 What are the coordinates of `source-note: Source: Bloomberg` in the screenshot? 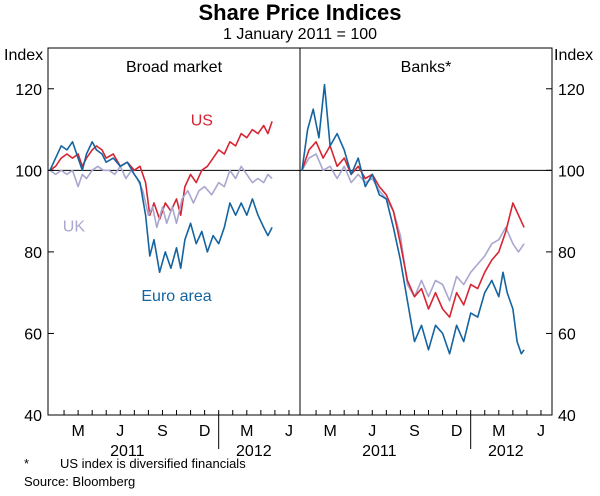 It's located at (79, 481).